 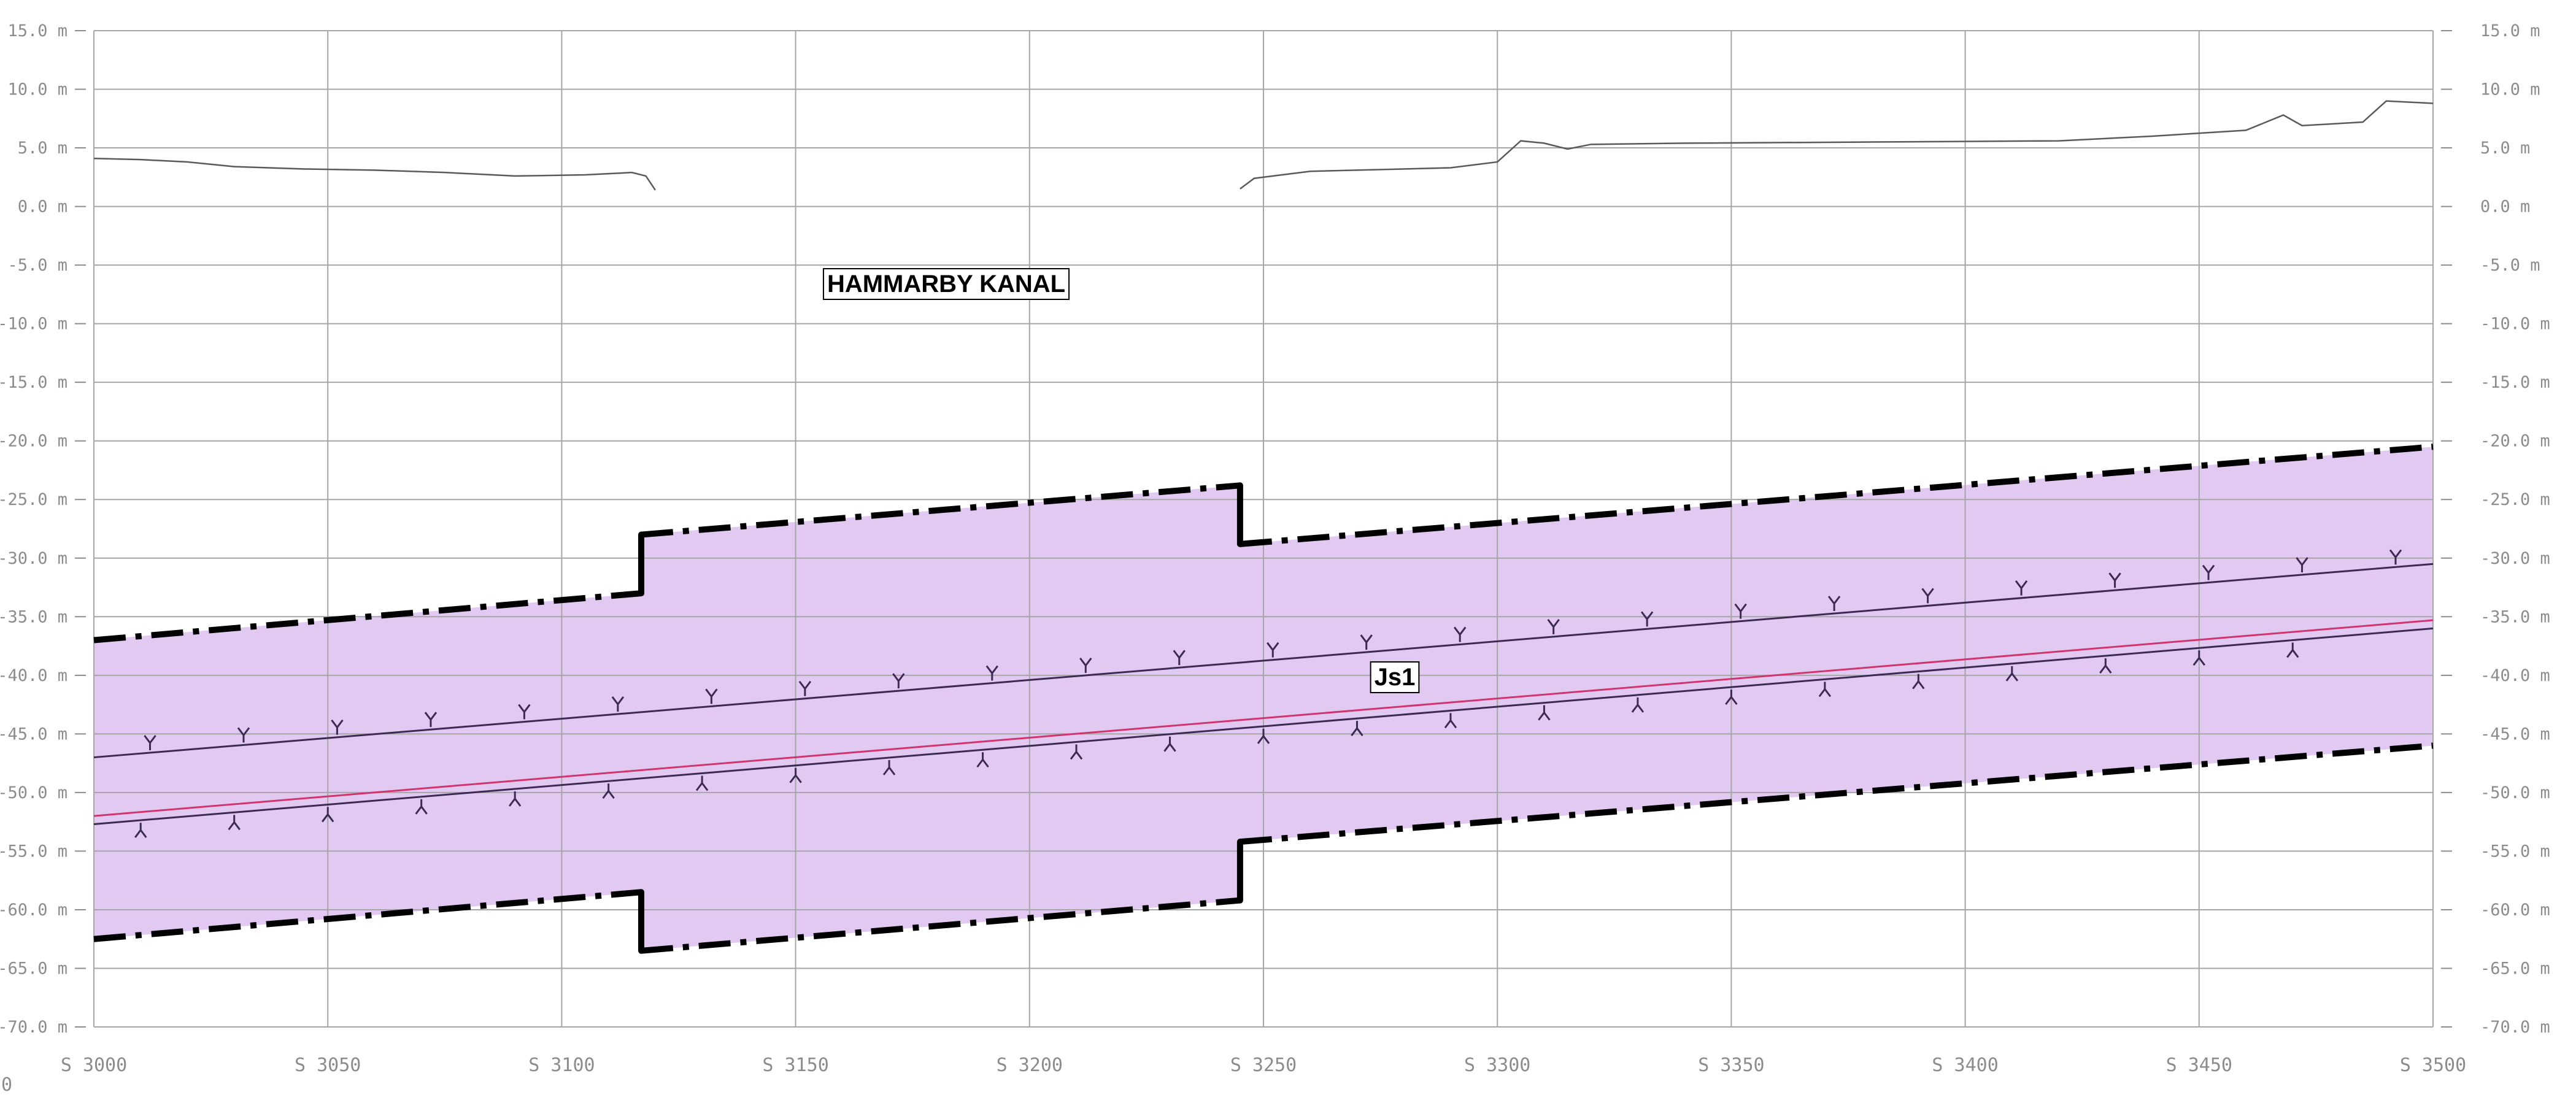 I want to click on y-tick-label-right: -25.0 m, so click(x=2515, y=500).